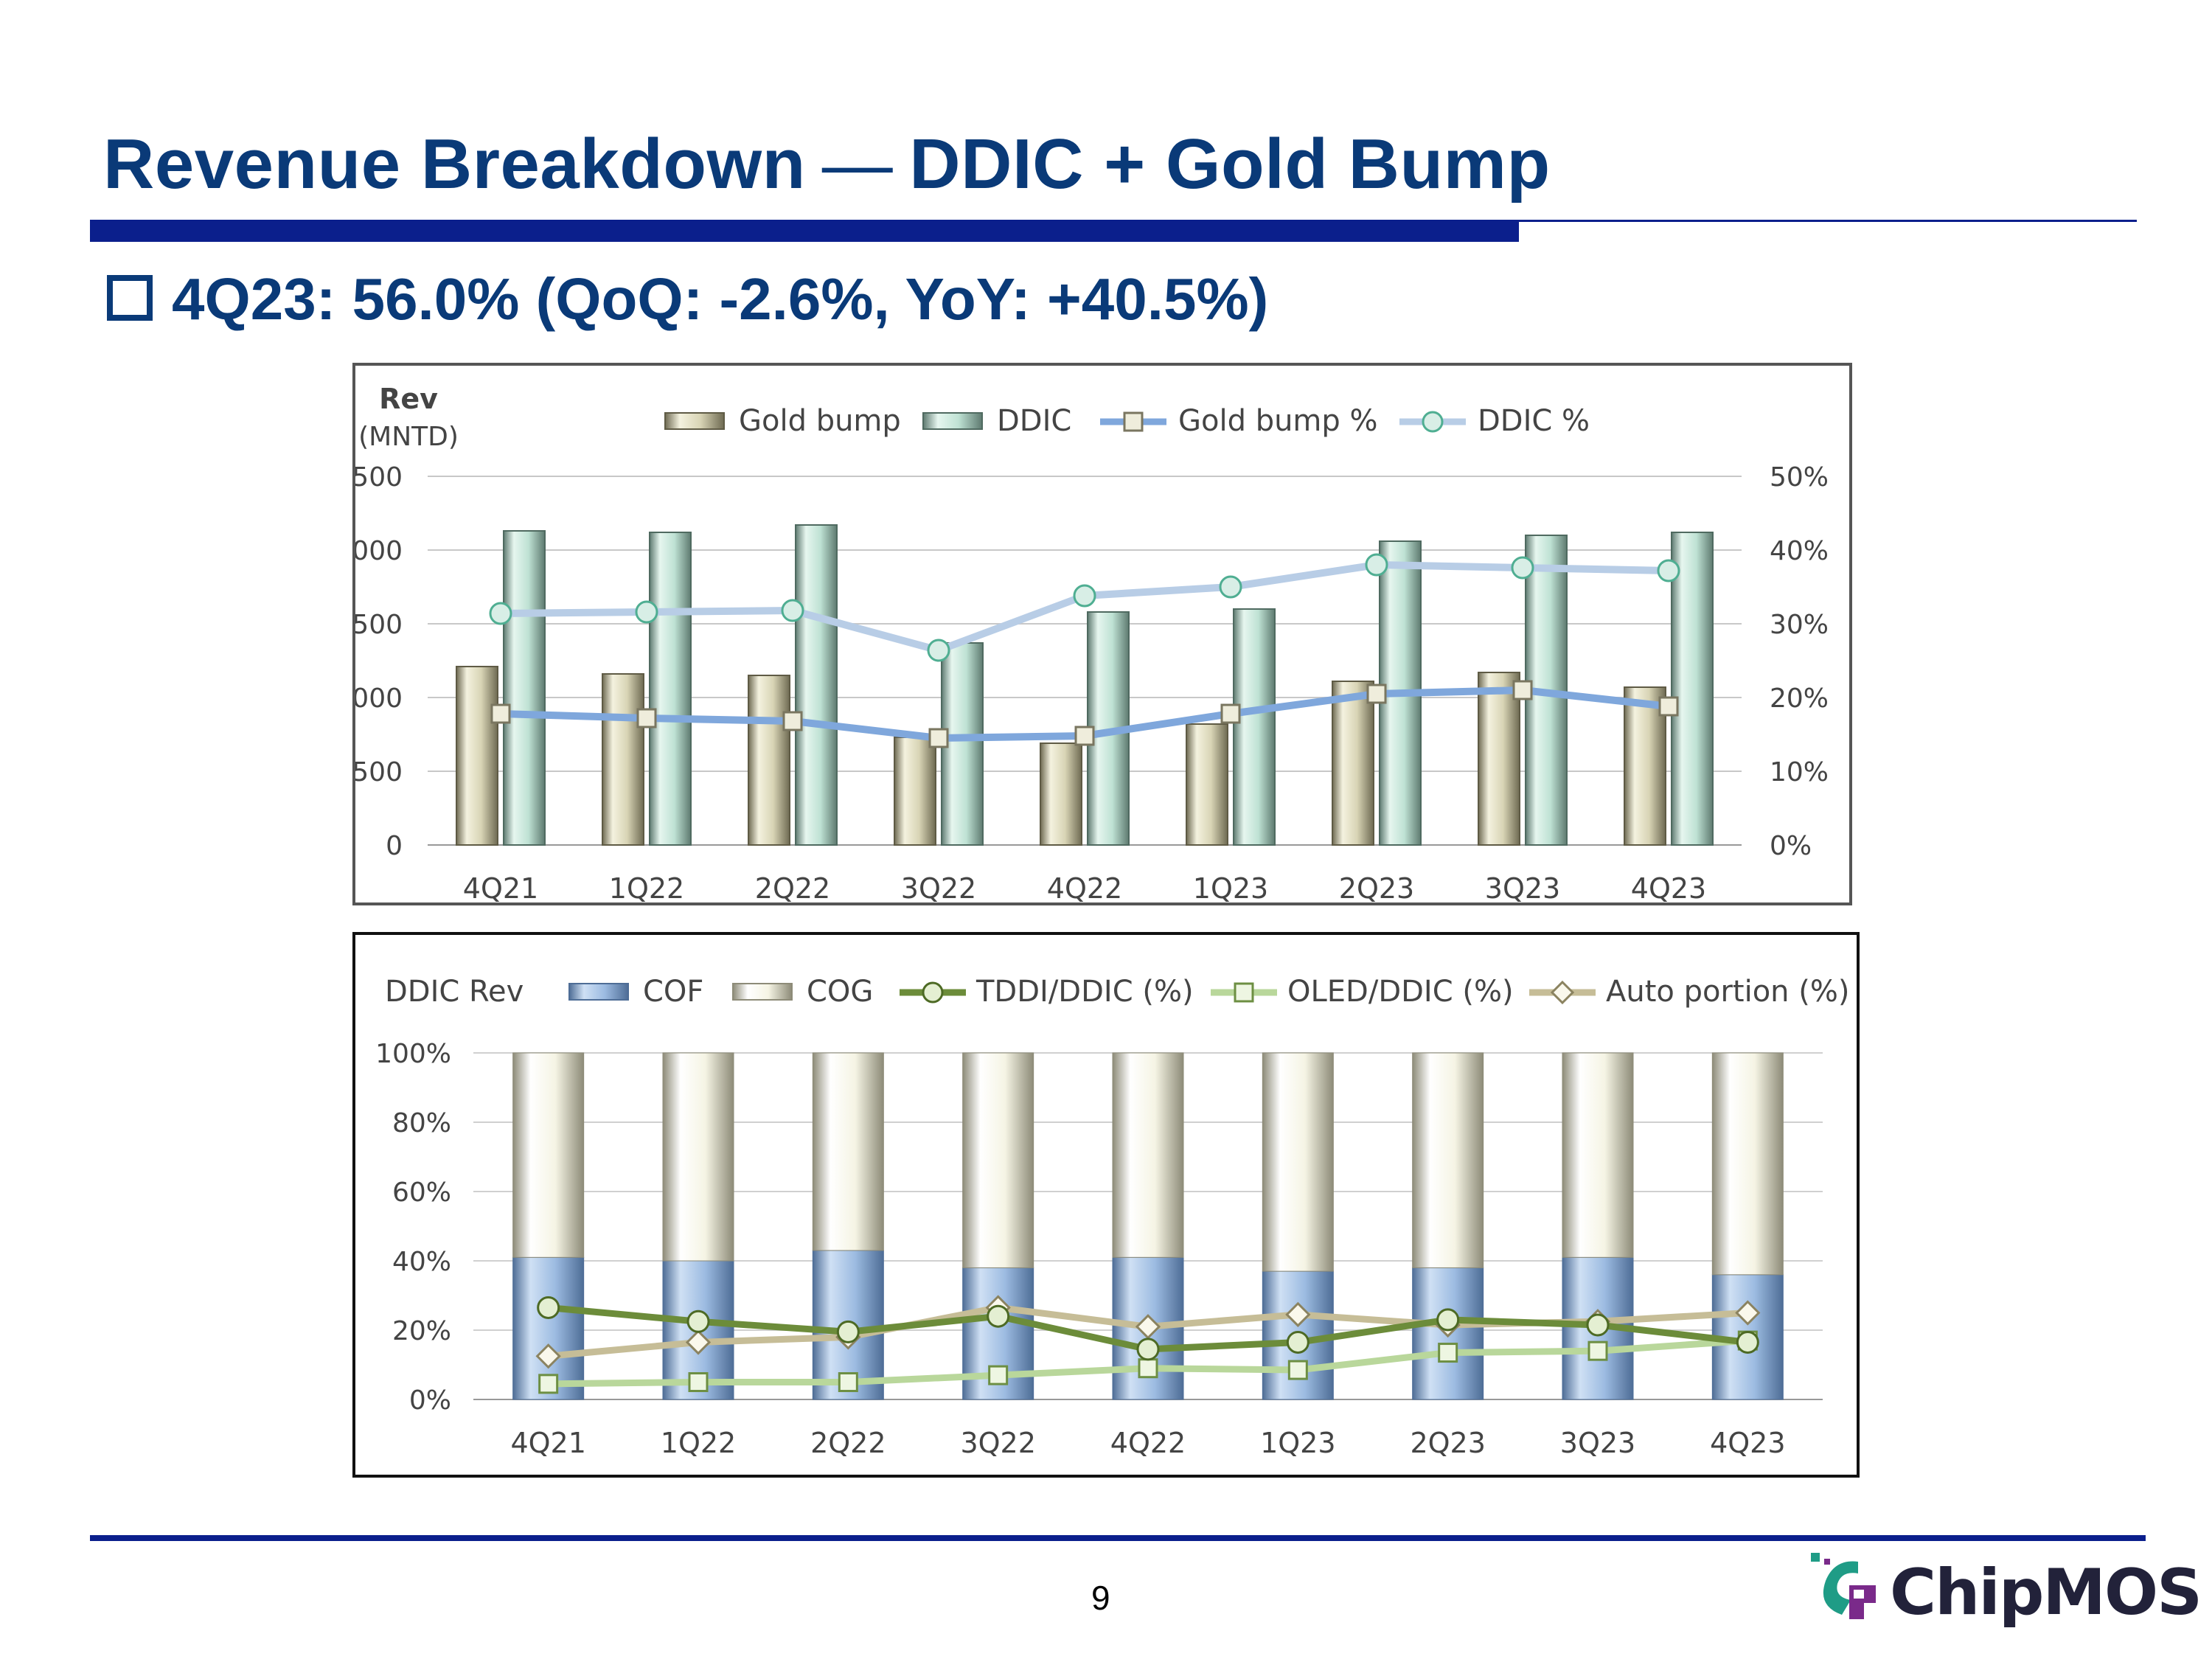  Describe the element at coordinates (1433, 422) in the screenshot. I see `legend-marker-ddic-pct` at that location.